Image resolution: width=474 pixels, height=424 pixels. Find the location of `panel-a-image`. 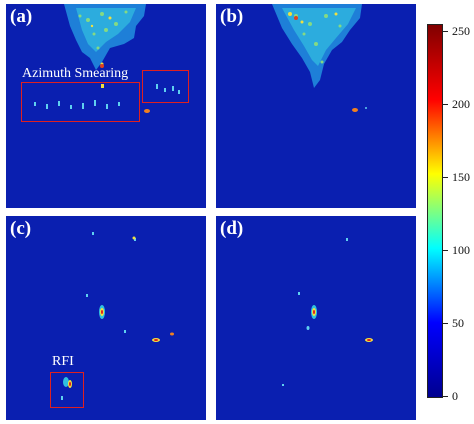

panel-a-image is located at coordinates (107, 58).